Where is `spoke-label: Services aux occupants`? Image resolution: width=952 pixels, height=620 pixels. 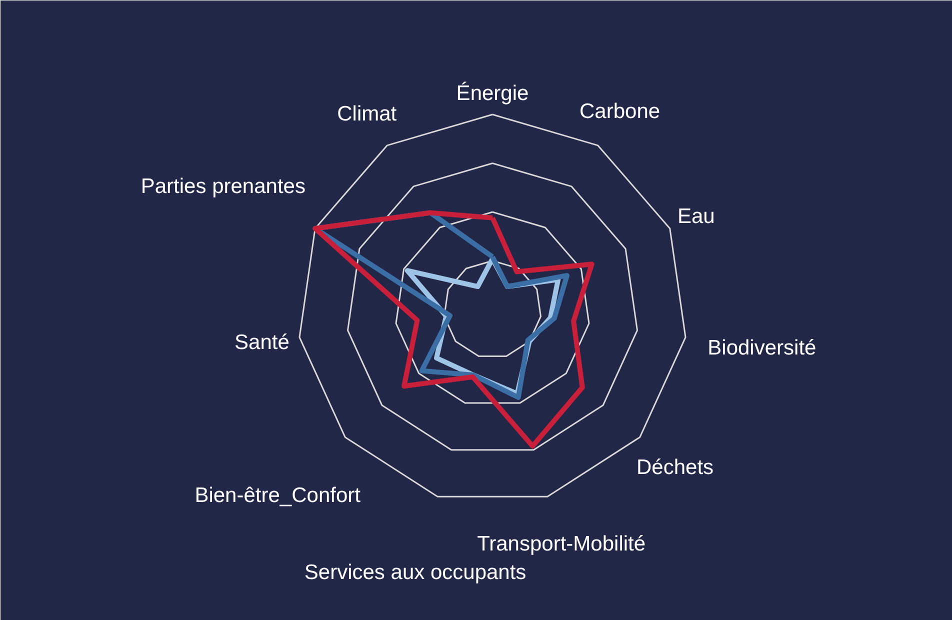 spoke-label: Services aux occupants is located at coordinates (415, 572).